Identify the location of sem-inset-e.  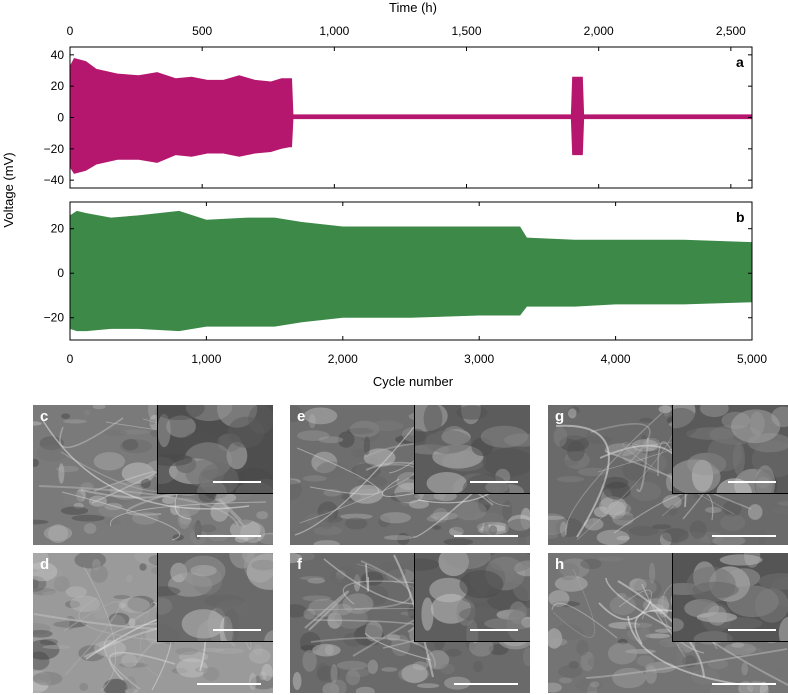
(471, 450).